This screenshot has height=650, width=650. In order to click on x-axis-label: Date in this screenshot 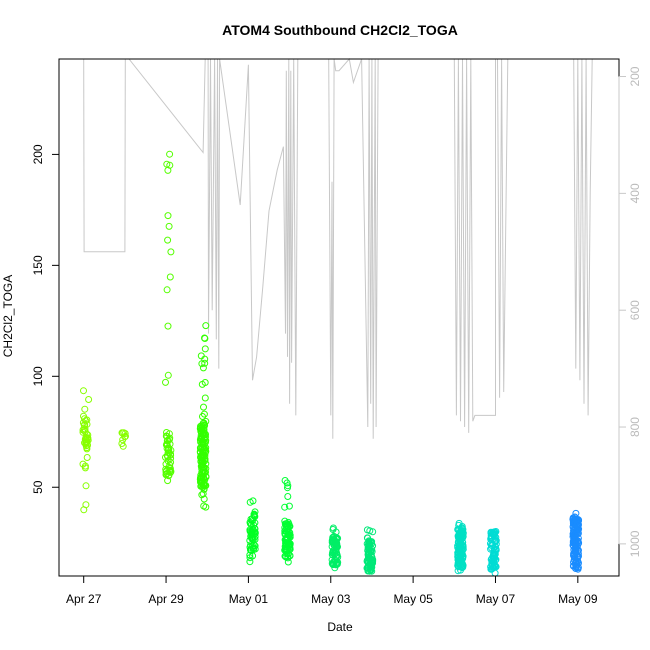, I will do `click(340, 627)`.